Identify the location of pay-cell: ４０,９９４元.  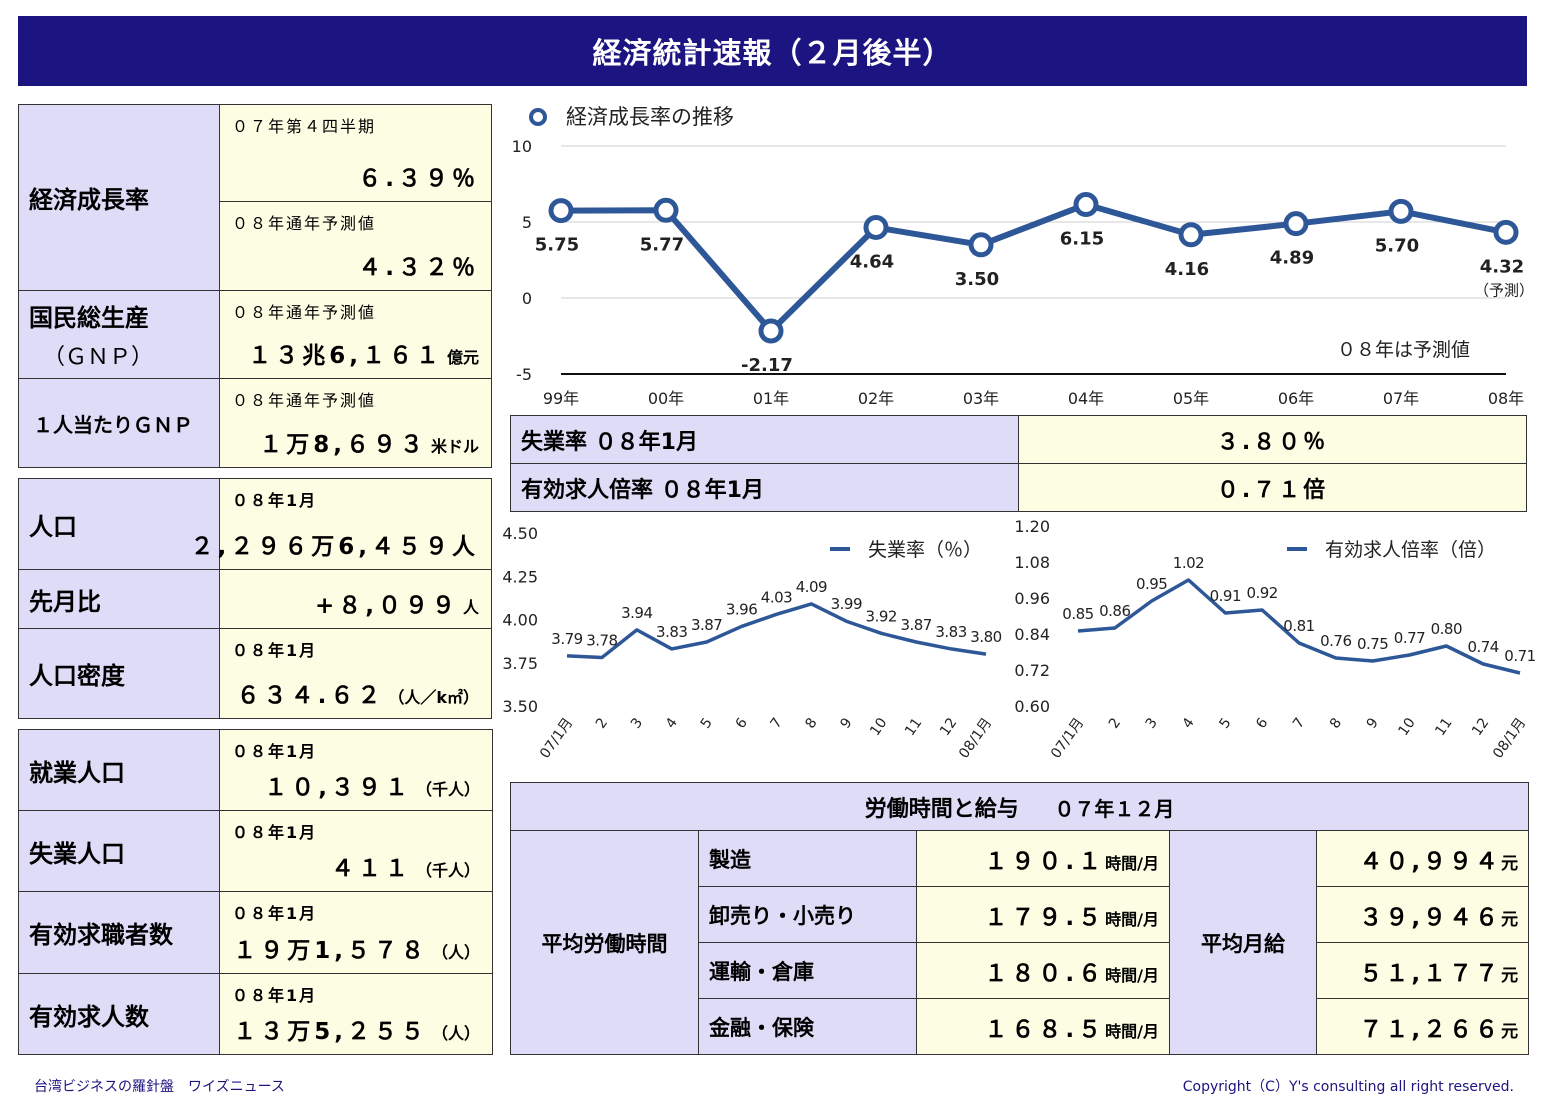
(1422, 858).